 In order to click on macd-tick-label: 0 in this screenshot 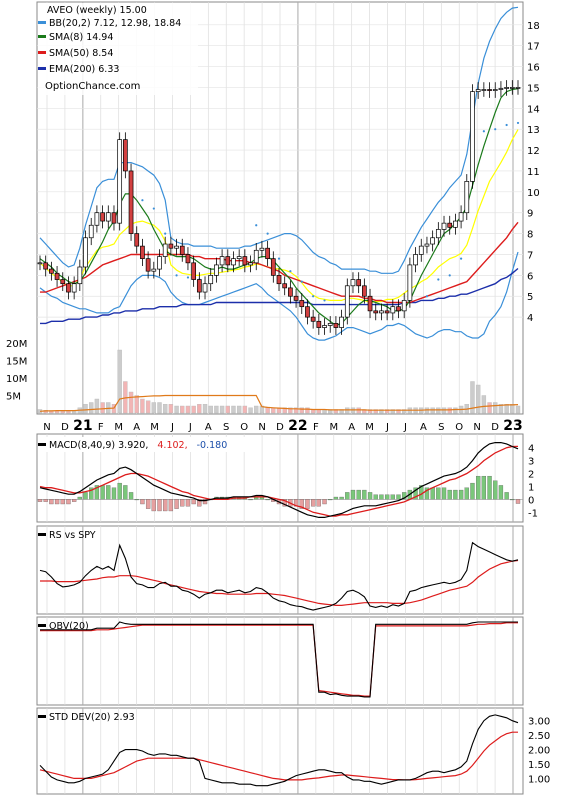, I will do `click(531, 500)`.